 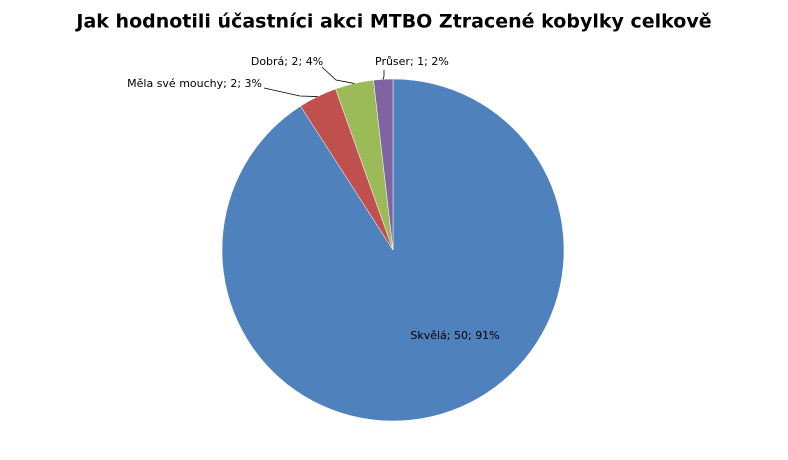 What do you see at coordinates (287, 61) in the screenshot?
I see `data-label: Dobrá; 2; 4%` at bounding box center [287, 61].